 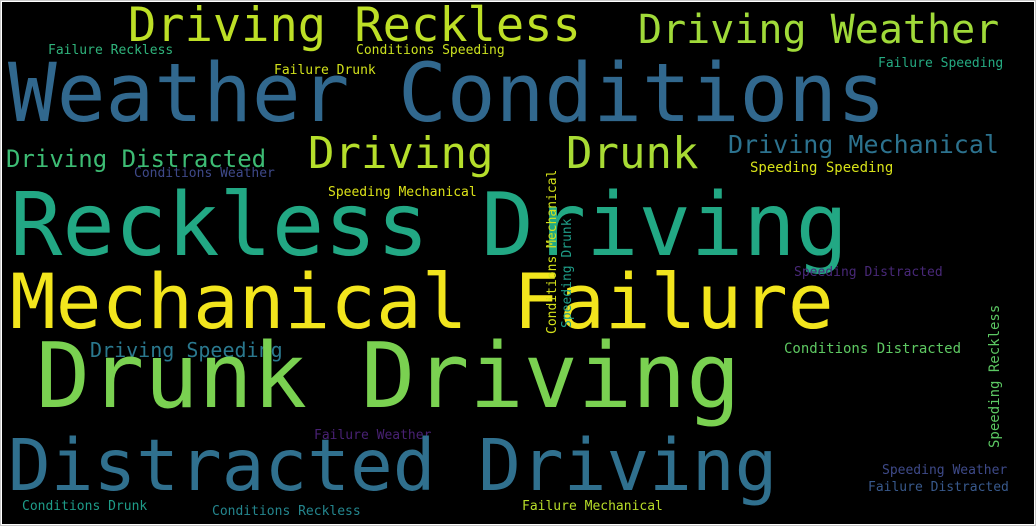 What do you see at coordinates (286, 511) in the screenshot?
I see `word-conditions-reckless: Conditions Reckless` at bounding box center [286, 511].